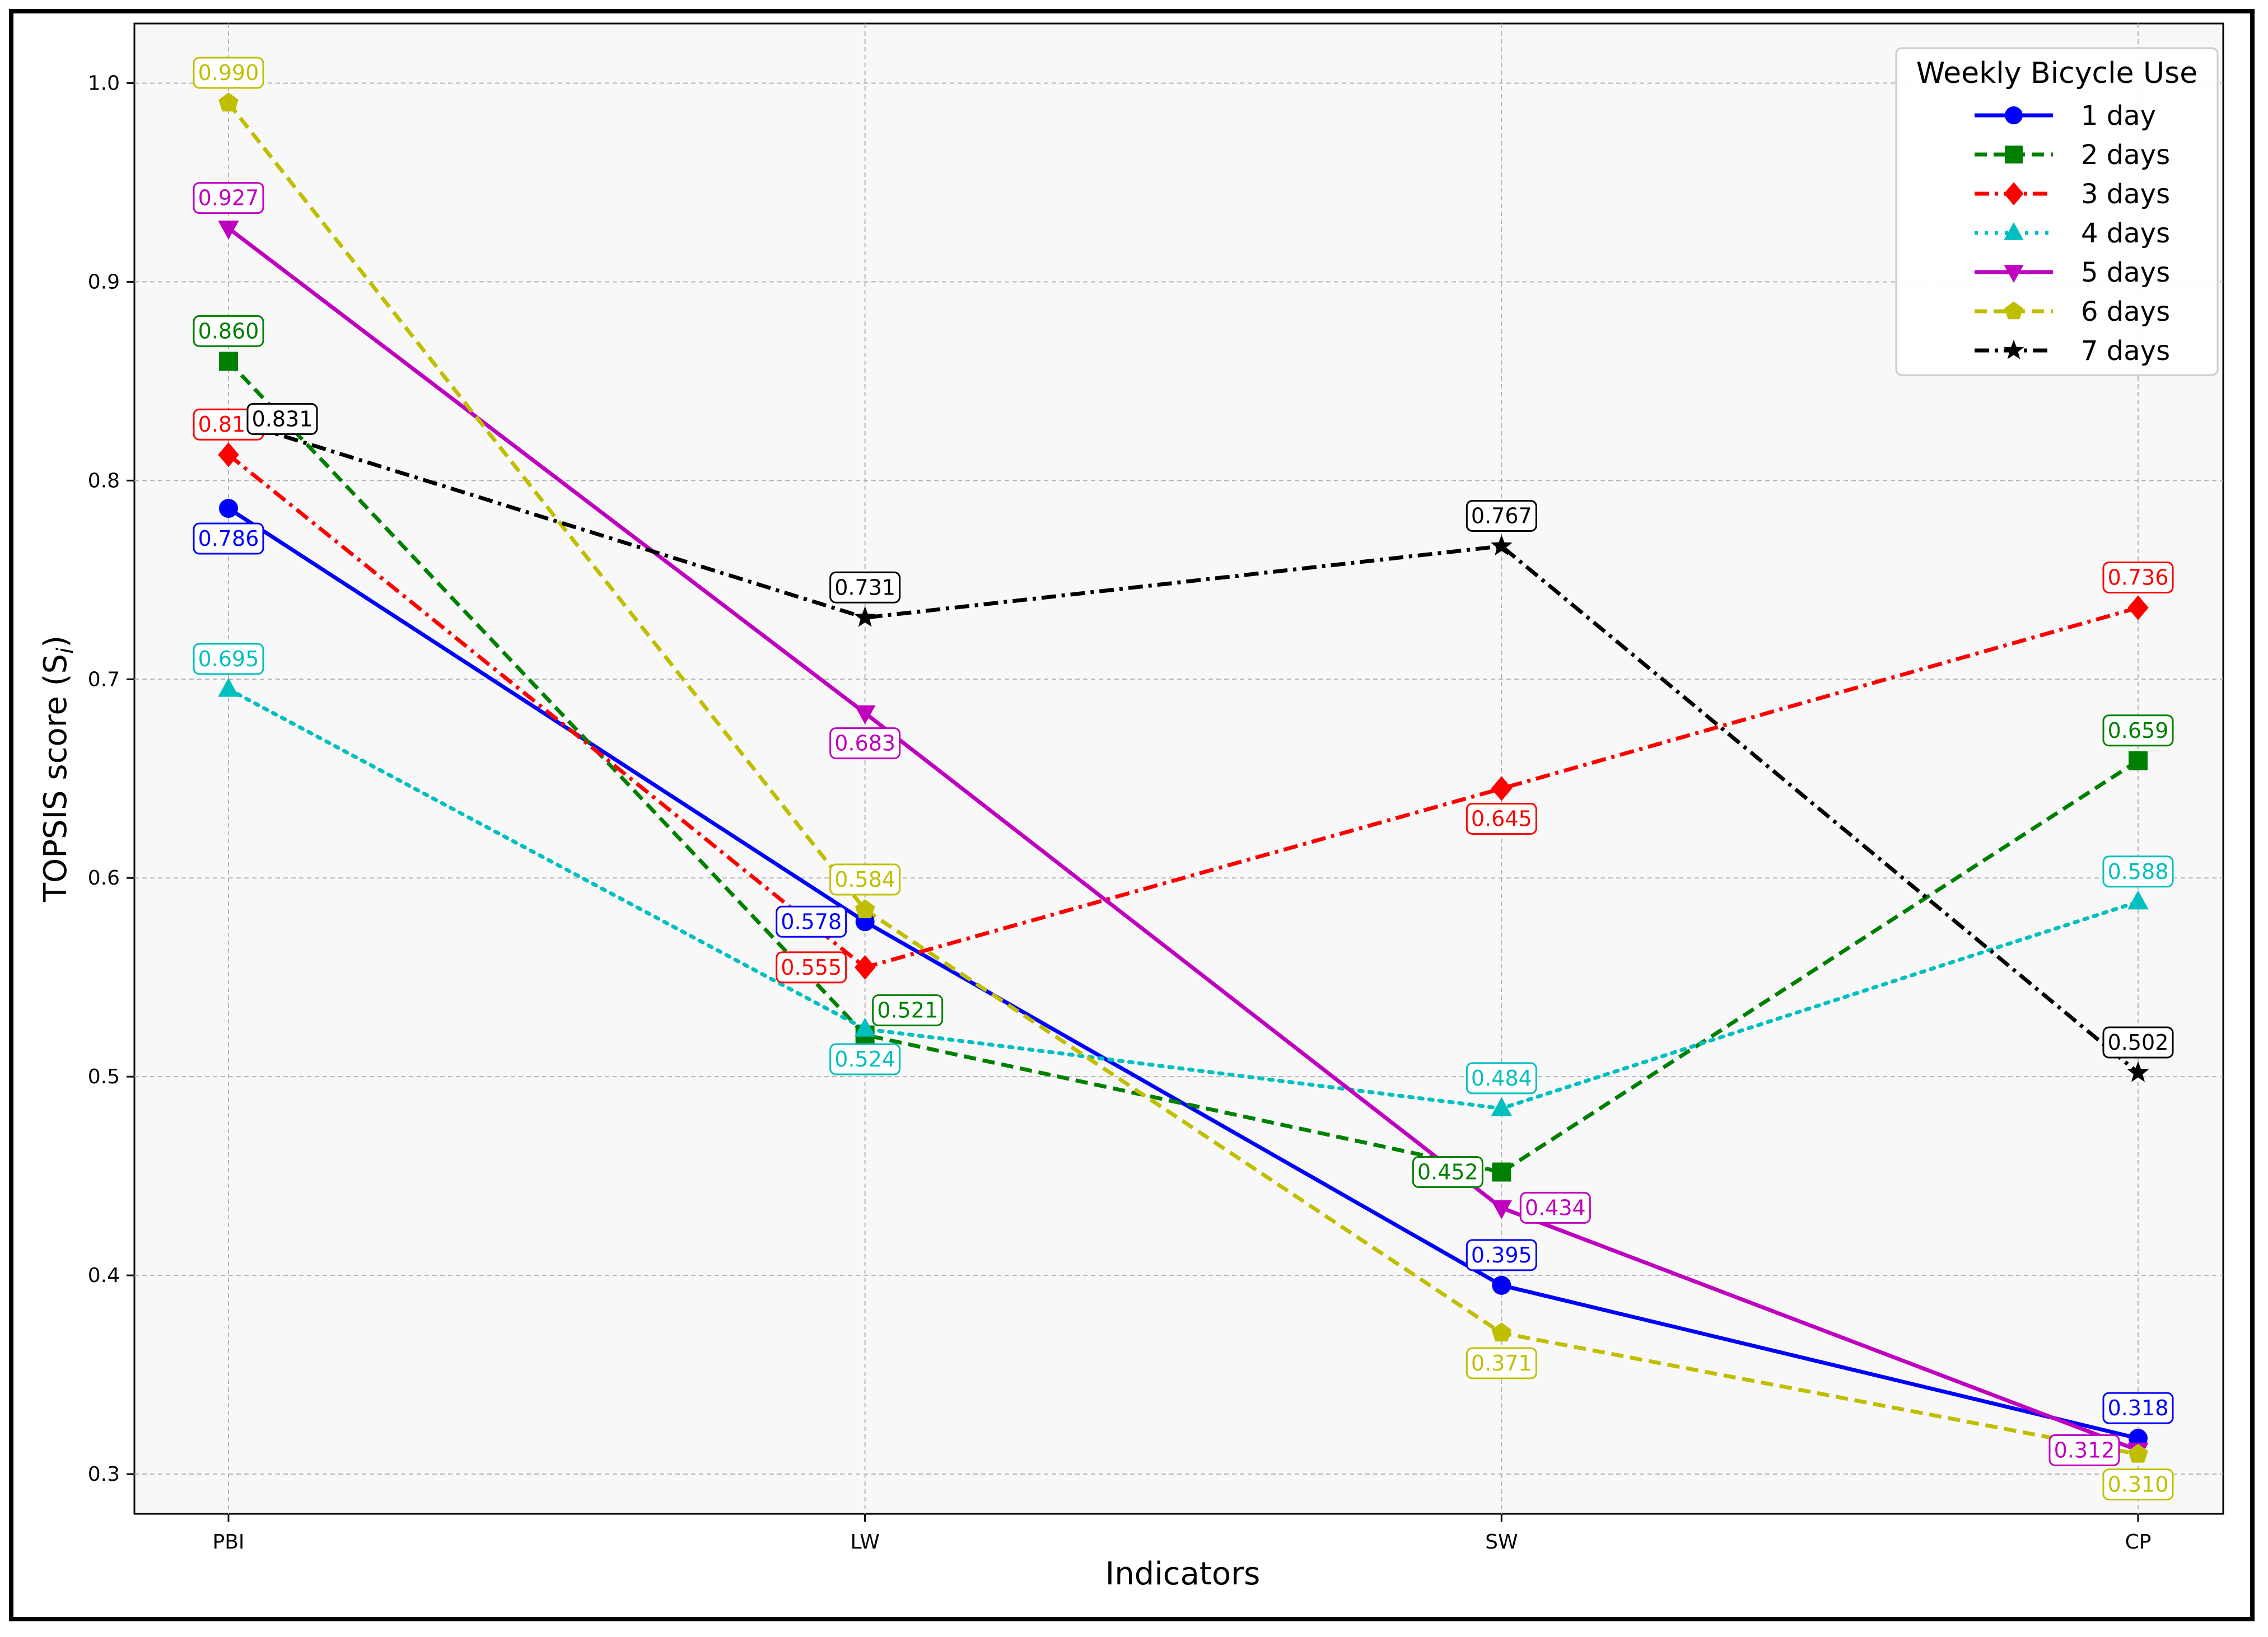 The height and width of the screenshot is (1637, 2268). Describe the element at coordinates (228, 1542) in the screenshot. I see `x-tick-label: PBI` at that location.